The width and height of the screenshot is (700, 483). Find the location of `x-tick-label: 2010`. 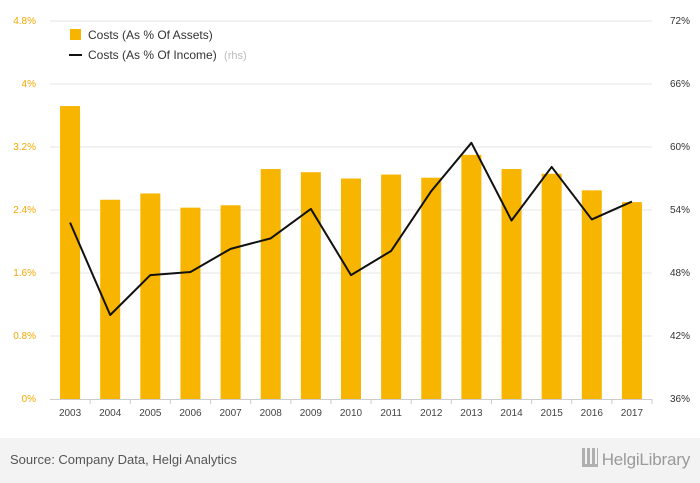

x-tick-label: 2010 is located at coordinates (351, 413).